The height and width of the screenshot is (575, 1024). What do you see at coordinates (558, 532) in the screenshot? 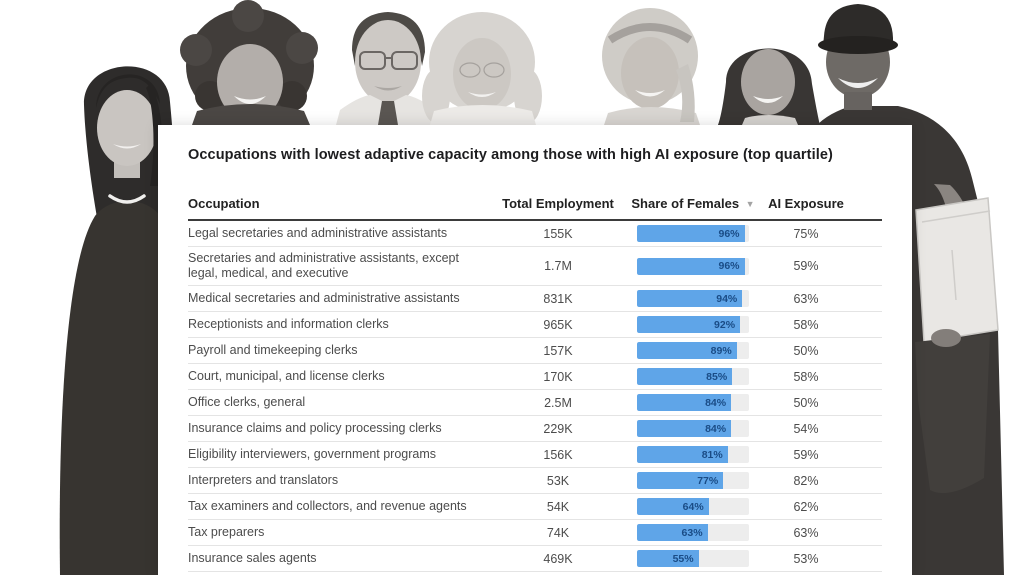
I see `employment-cell: 74K` at bounding box center [558, 532].